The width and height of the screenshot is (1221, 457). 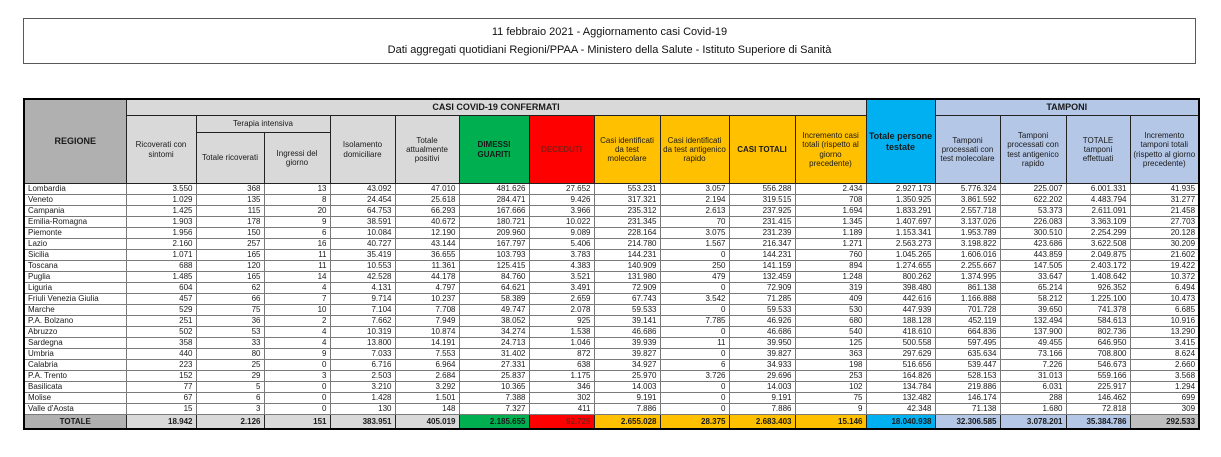 What do you see at coordinates (627, 343) in the screenshot?
I see `value-cell: 39.939` at bounding box center [627, 343].